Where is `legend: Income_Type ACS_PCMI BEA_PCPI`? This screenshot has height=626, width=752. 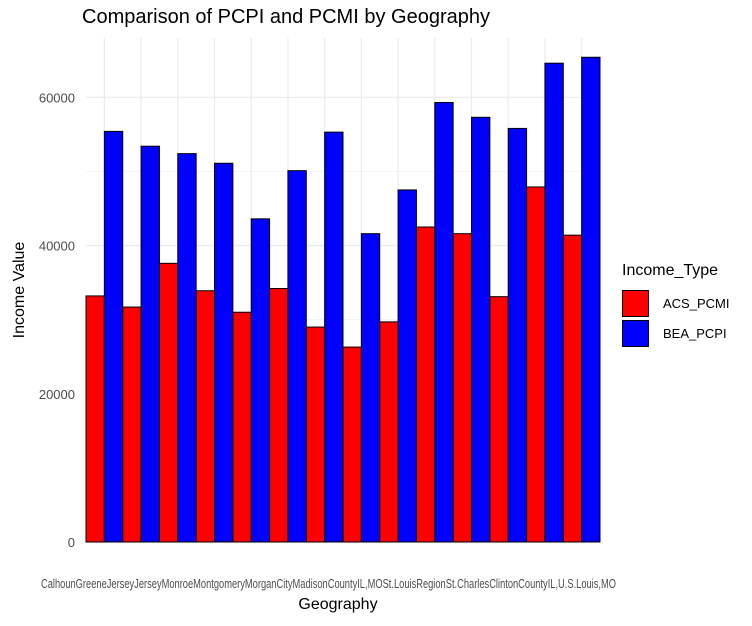 legend: Income_Type ACS_PCMI BEA_PCPI is located at coordinates (675, 305).